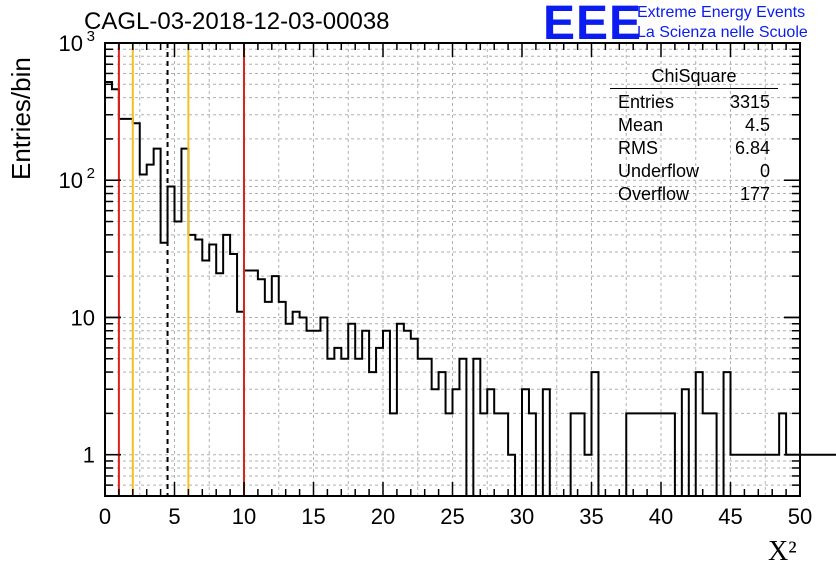 The image size is (836, 572). What do you see at coordinates (452, 516) in the screenshot?
I see `x-tick-label: 25` at bounding box center [452, 516].